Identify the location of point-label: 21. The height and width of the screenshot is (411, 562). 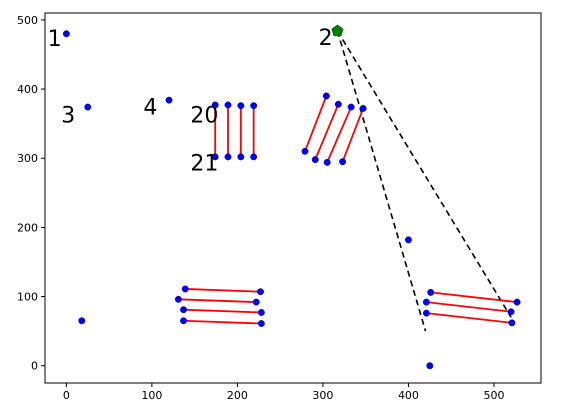
(204, 164).